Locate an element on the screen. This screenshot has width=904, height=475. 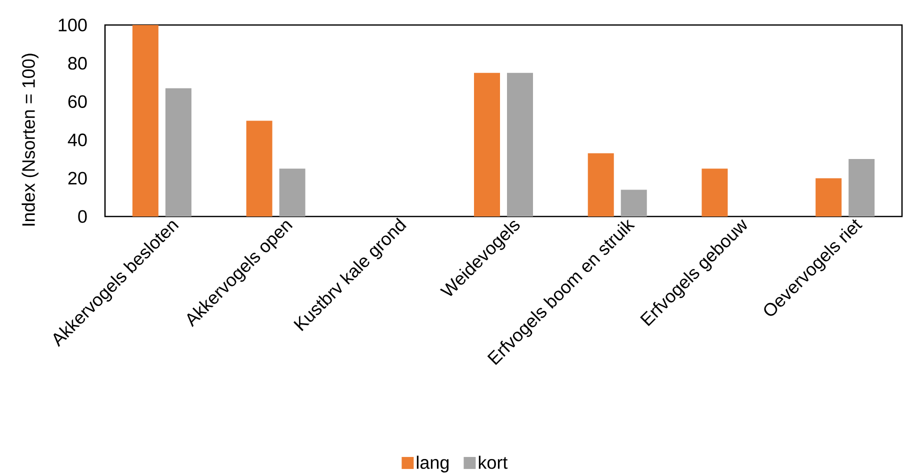
y-tick-label: 40 is located at coordinates (77, 140).